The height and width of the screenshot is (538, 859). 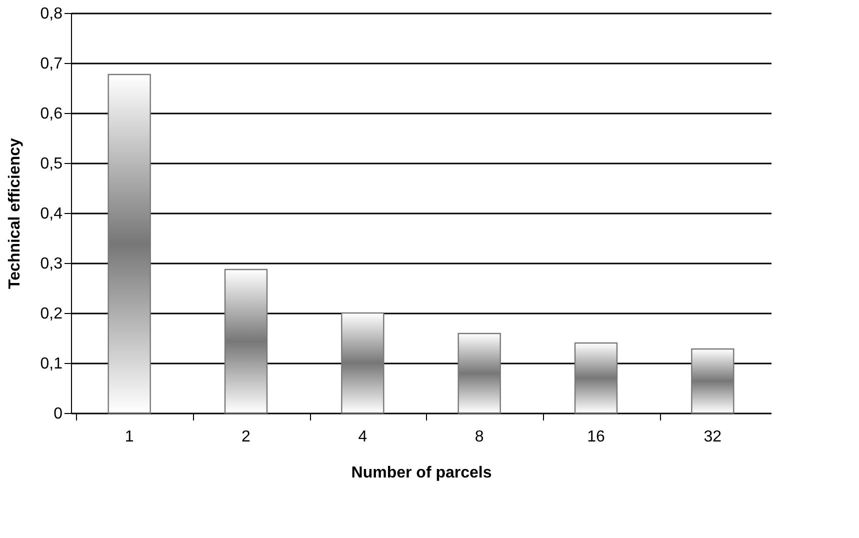 I want to click on y-tick-label: 0,1, so click(x=51, y=364).